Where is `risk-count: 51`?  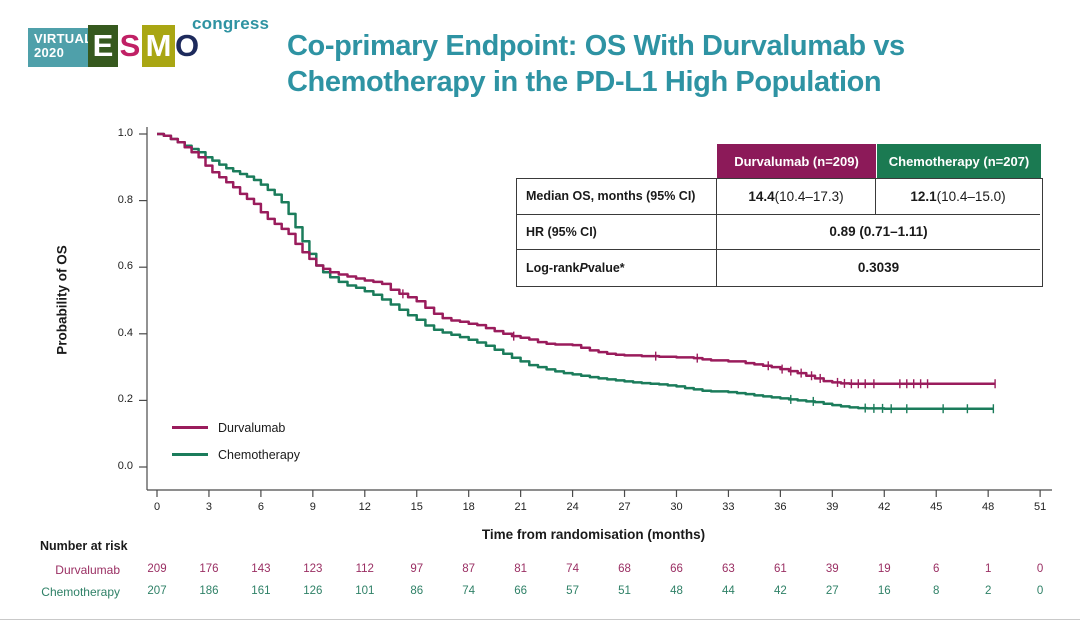
risk-count: 51 is located at coordinates (624, 591).